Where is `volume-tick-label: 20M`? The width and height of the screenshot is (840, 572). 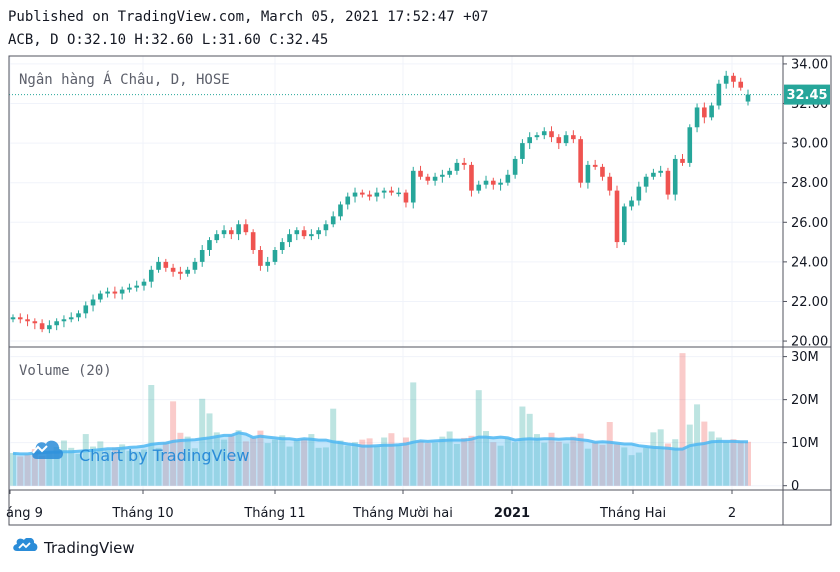 volume-tick-label: 20M is located at coordinates (805, 400).